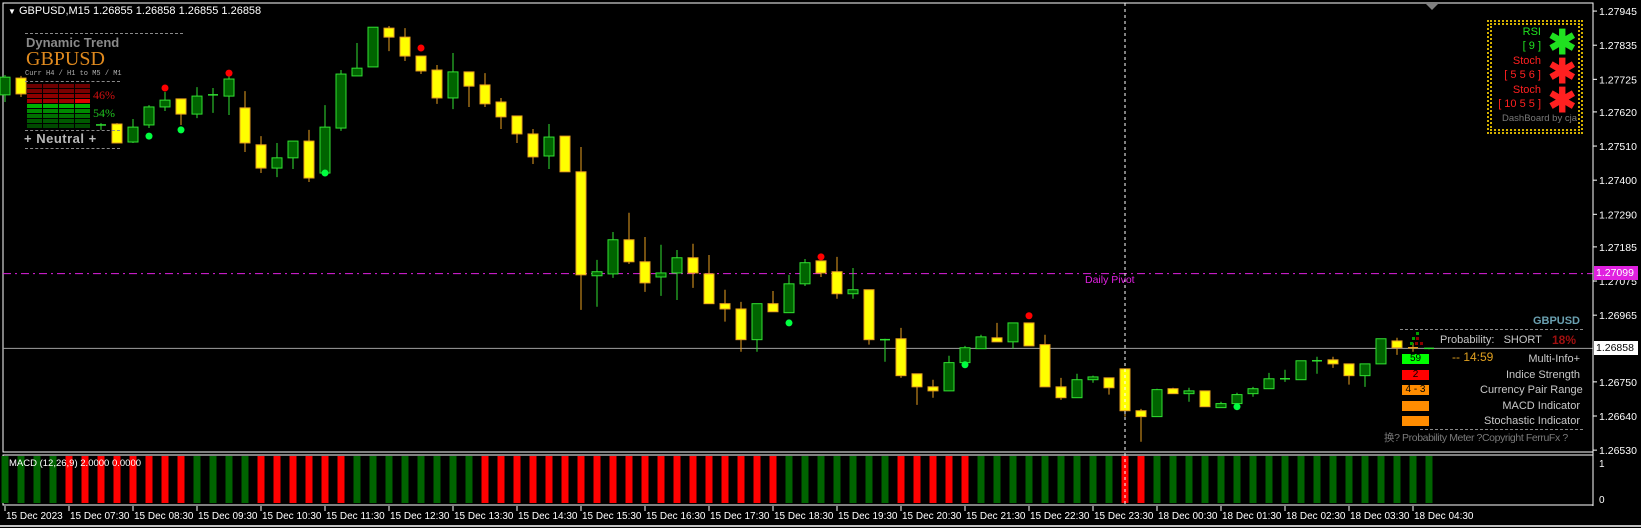 This screenshot has height=528, width=1641. I want to click on chart-shift-marker-icon, so click(1432, 7).